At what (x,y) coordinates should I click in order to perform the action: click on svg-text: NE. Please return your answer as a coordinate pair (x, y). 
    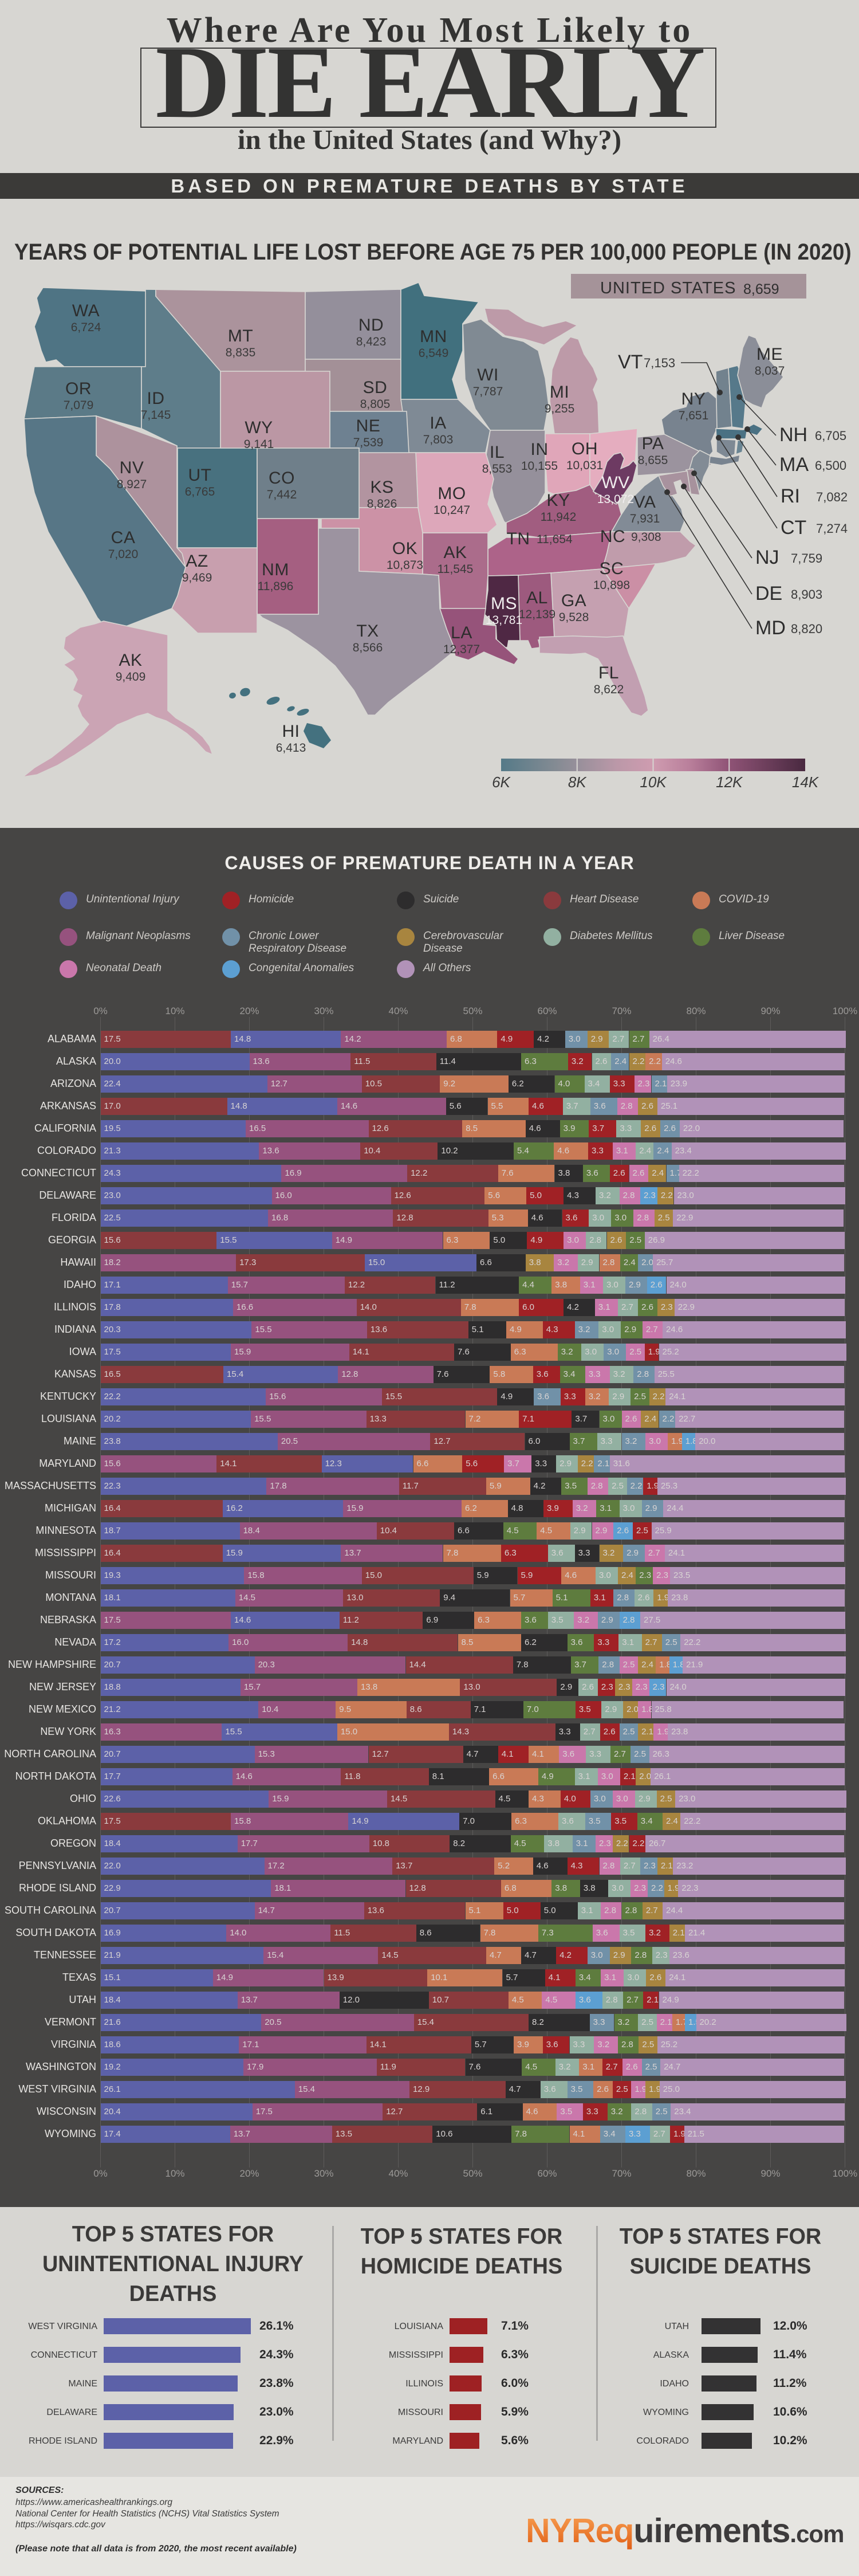
    Looking at the image, I should click on (368, 426).